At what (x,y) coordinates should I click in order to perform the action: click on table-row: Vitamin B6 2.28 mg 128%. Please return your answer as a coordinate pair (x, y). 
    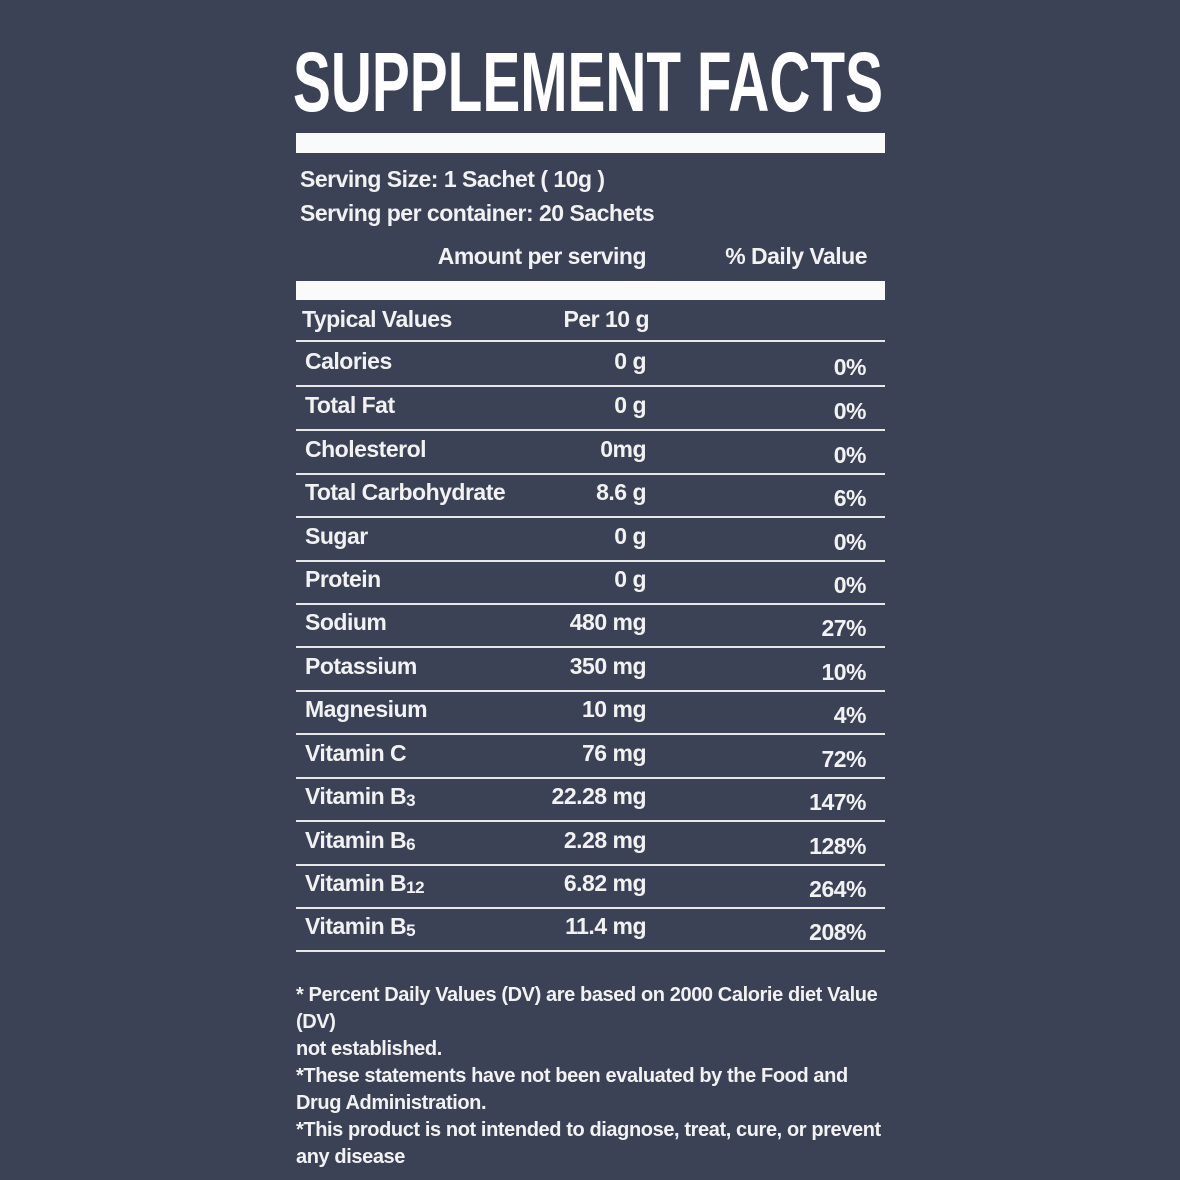
    Looking at the image, I should click on (590, 842).